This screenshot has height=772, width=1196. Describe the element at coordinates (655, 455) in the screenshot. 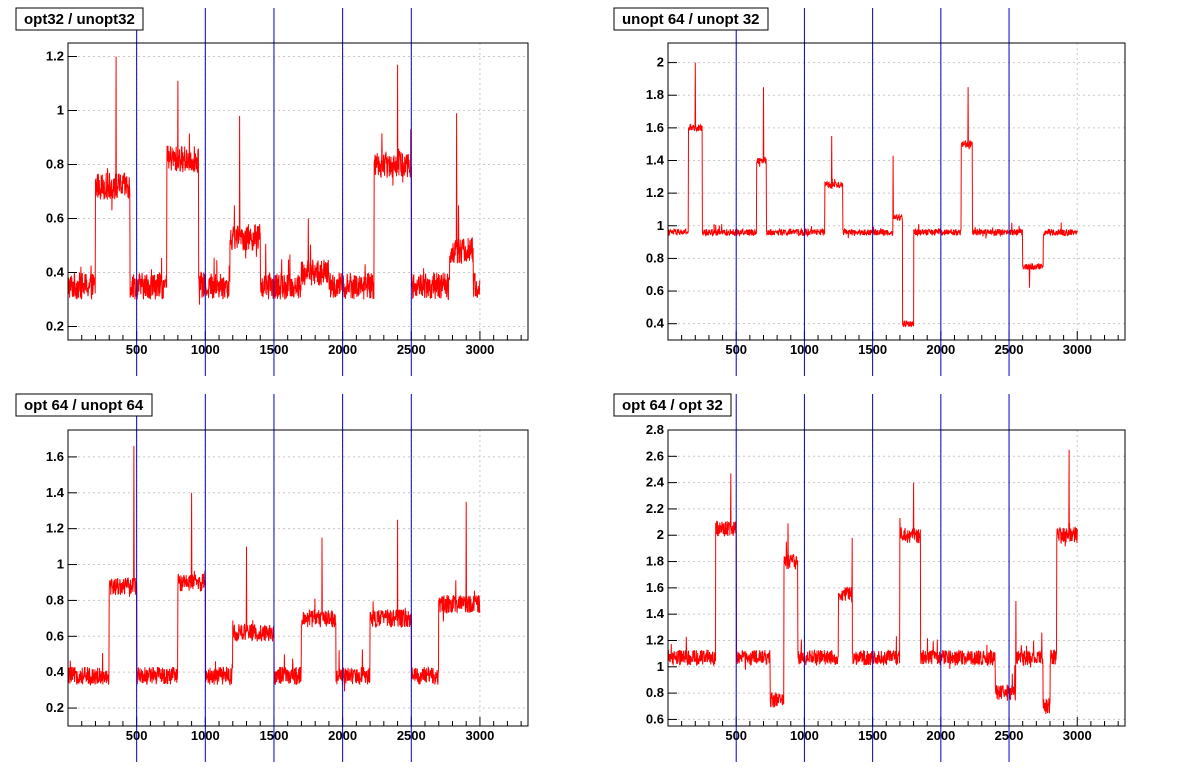

I see `y-tick-label: 2.6` at that location.